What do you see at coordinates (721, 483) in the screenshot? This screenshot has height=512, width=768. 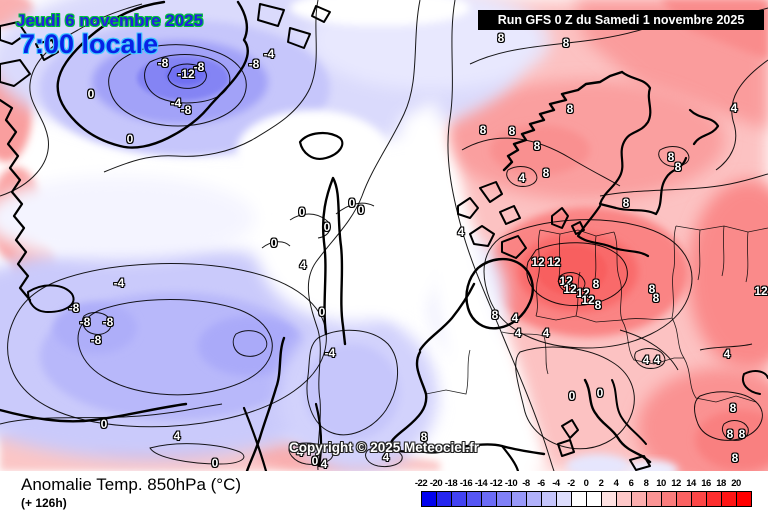 I see `colorbar-tick-label: 18` at bounding box center [721, 483].